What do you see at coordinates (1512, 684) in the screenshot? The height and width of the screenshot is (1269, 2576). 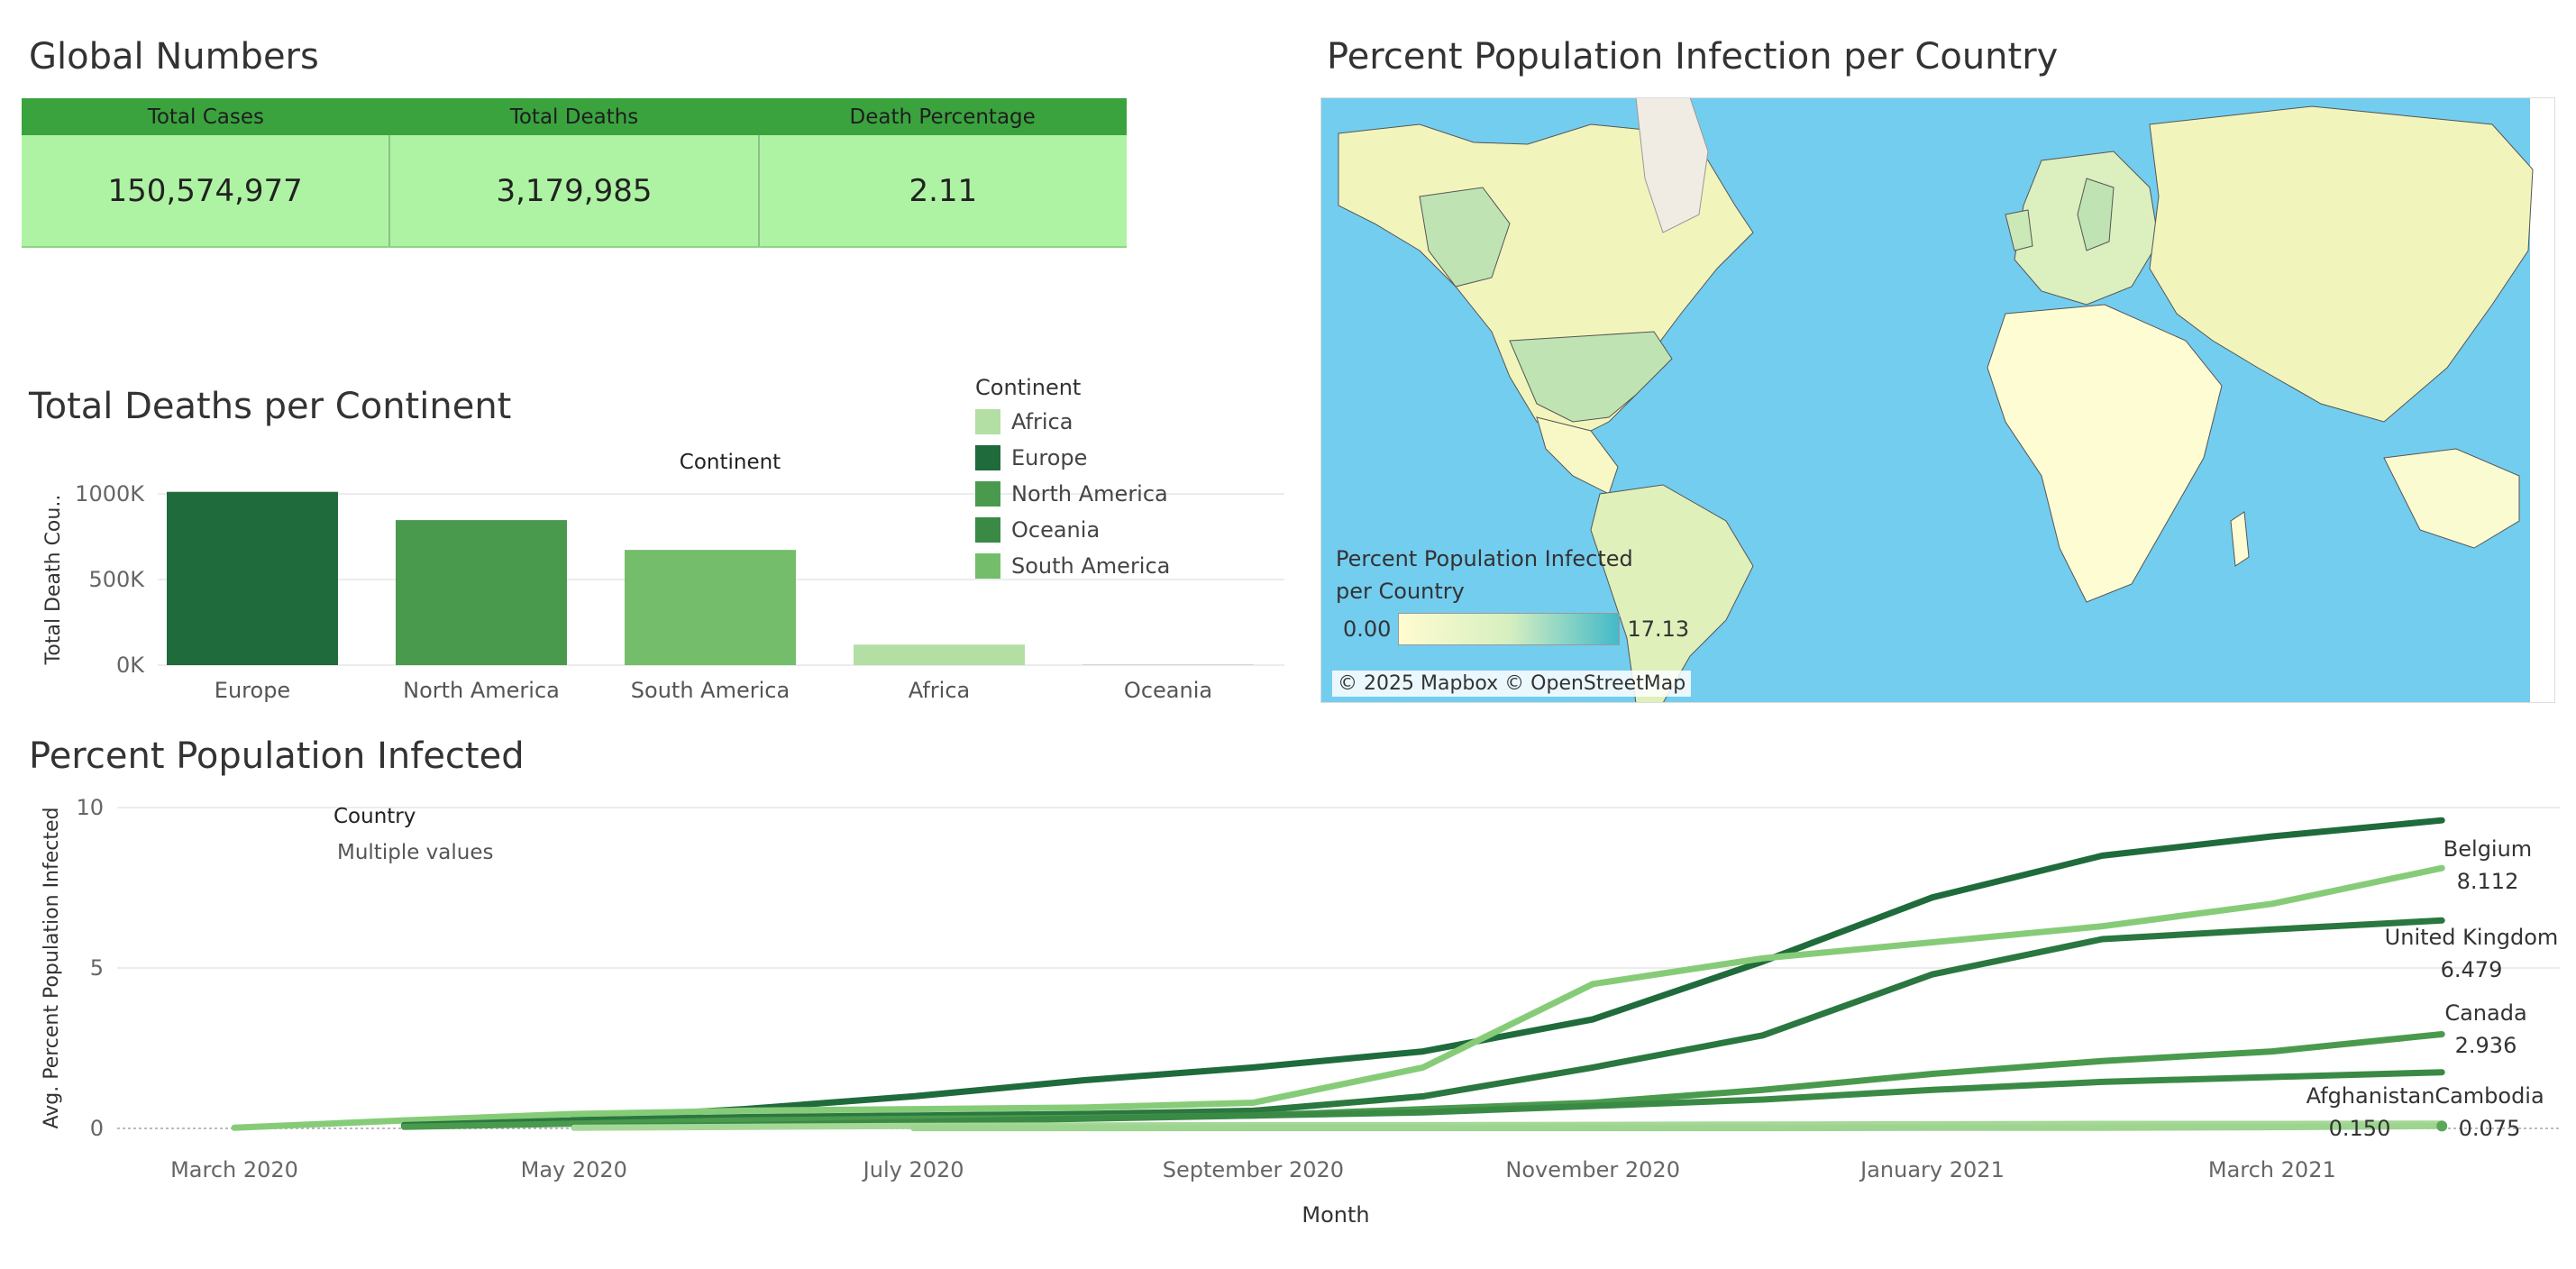 I see `map-attribution: © 2025 Mapbox © OpenStreetMap` at bounding box center [1512, 684].